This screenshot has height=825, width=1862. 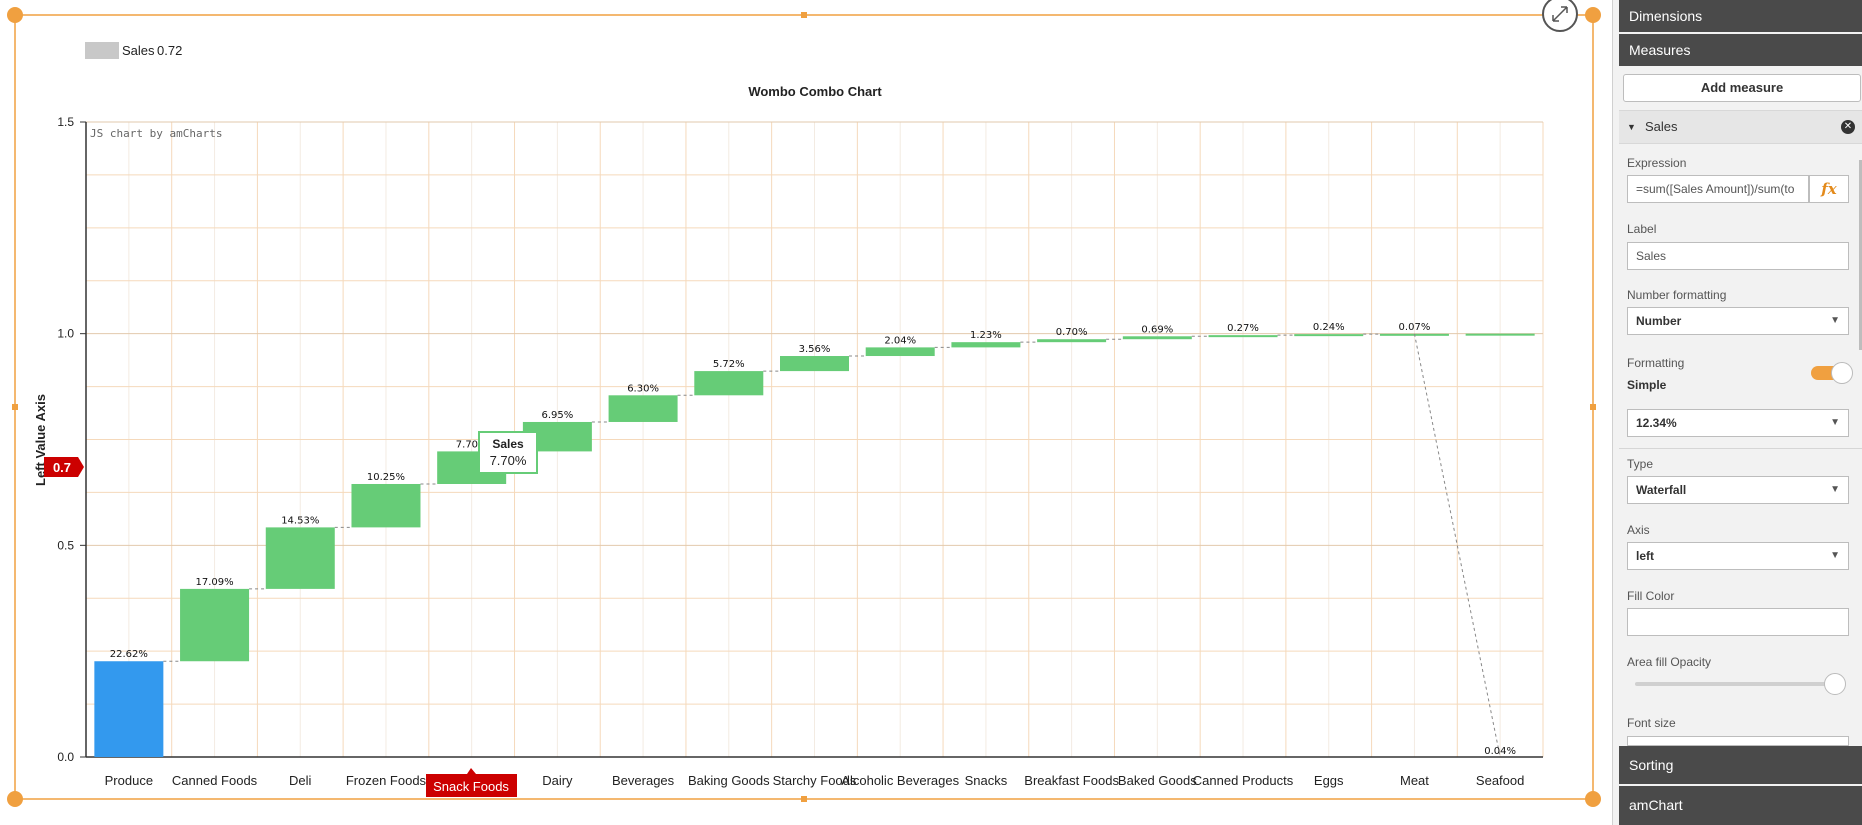 I want to click on amchart-section-header: amChart, so click(x=1740, y=805).